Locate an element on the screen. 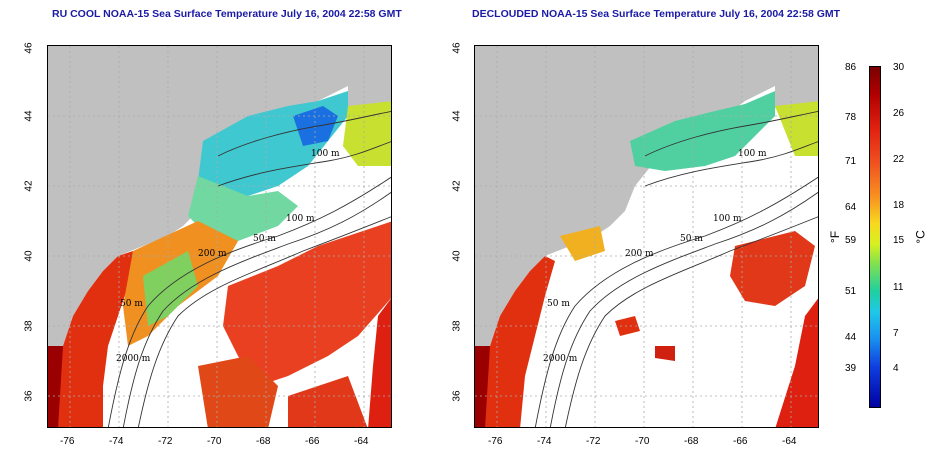  lon-tick-left: -74 is located at coordinates (116, 441).